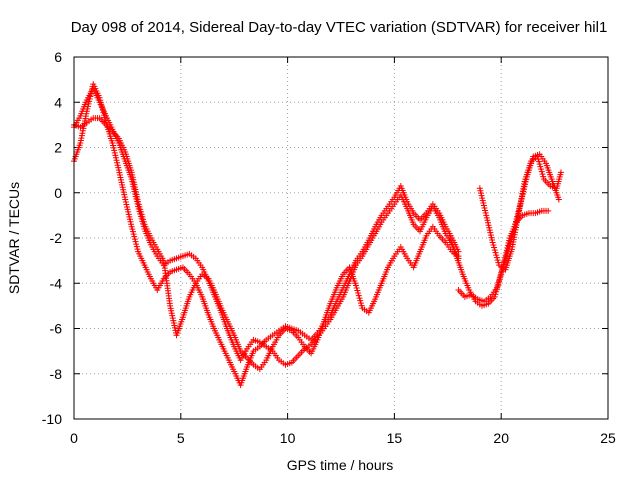 The width and height of the screenshot is (640, 480). Describe the element at coordinates (503, 256) in the screenshot. I see `series-track-e` at that location.